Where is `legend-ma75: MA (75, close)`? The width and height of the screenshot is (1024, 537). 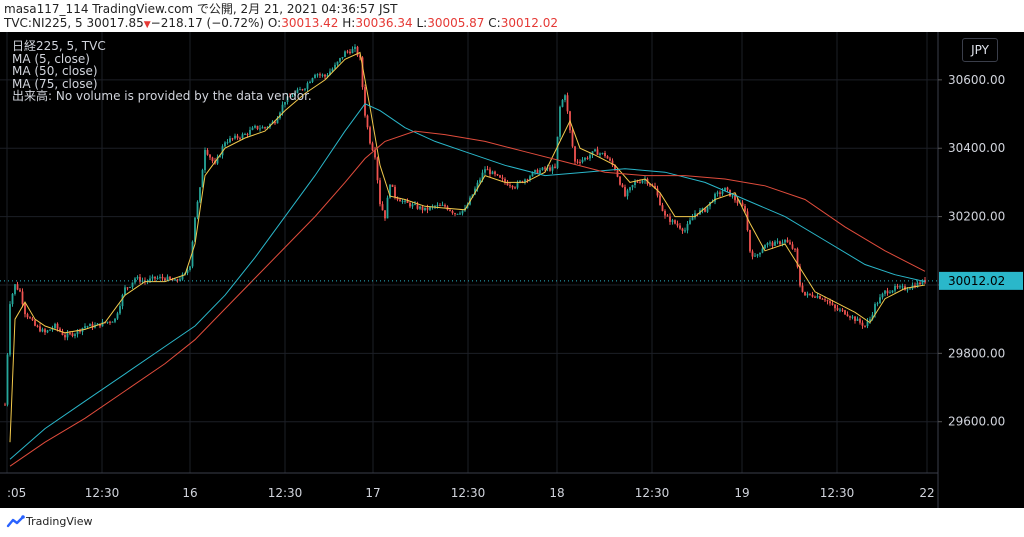 legend-ma75: MA (75, close) is located at coordinates (55, 83).